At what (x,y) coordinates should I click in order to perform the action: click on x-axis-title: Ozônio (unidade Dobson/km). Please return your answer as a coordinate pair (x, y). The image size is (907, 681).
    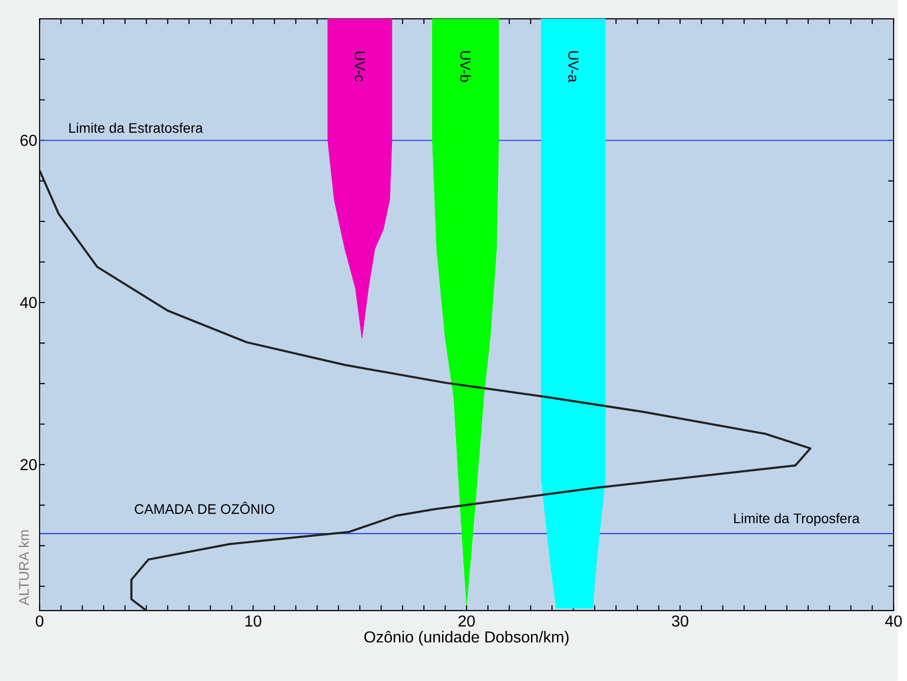
    Looking at the image, I should click on (466, 638).